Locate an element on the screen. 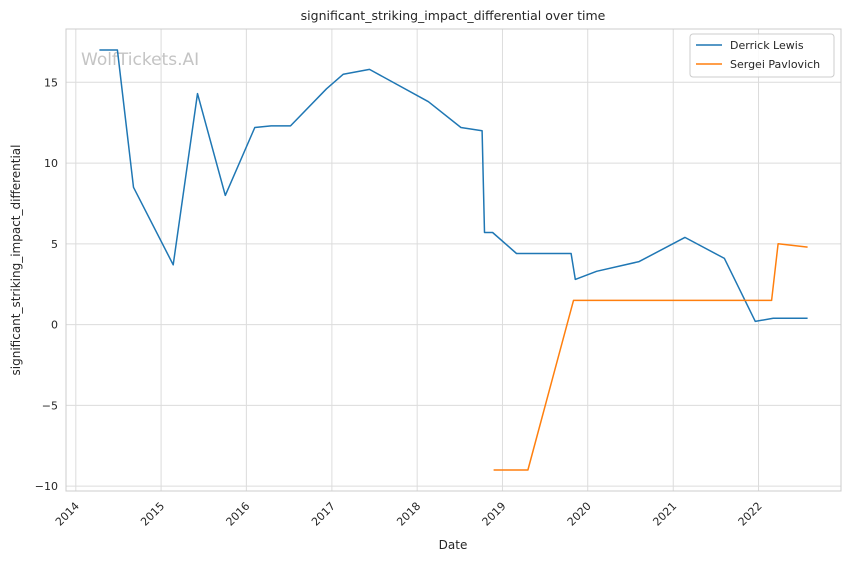 This screenshot has height=561, width=850. y-tick-label: 10 is located at coordinates (51, 163).